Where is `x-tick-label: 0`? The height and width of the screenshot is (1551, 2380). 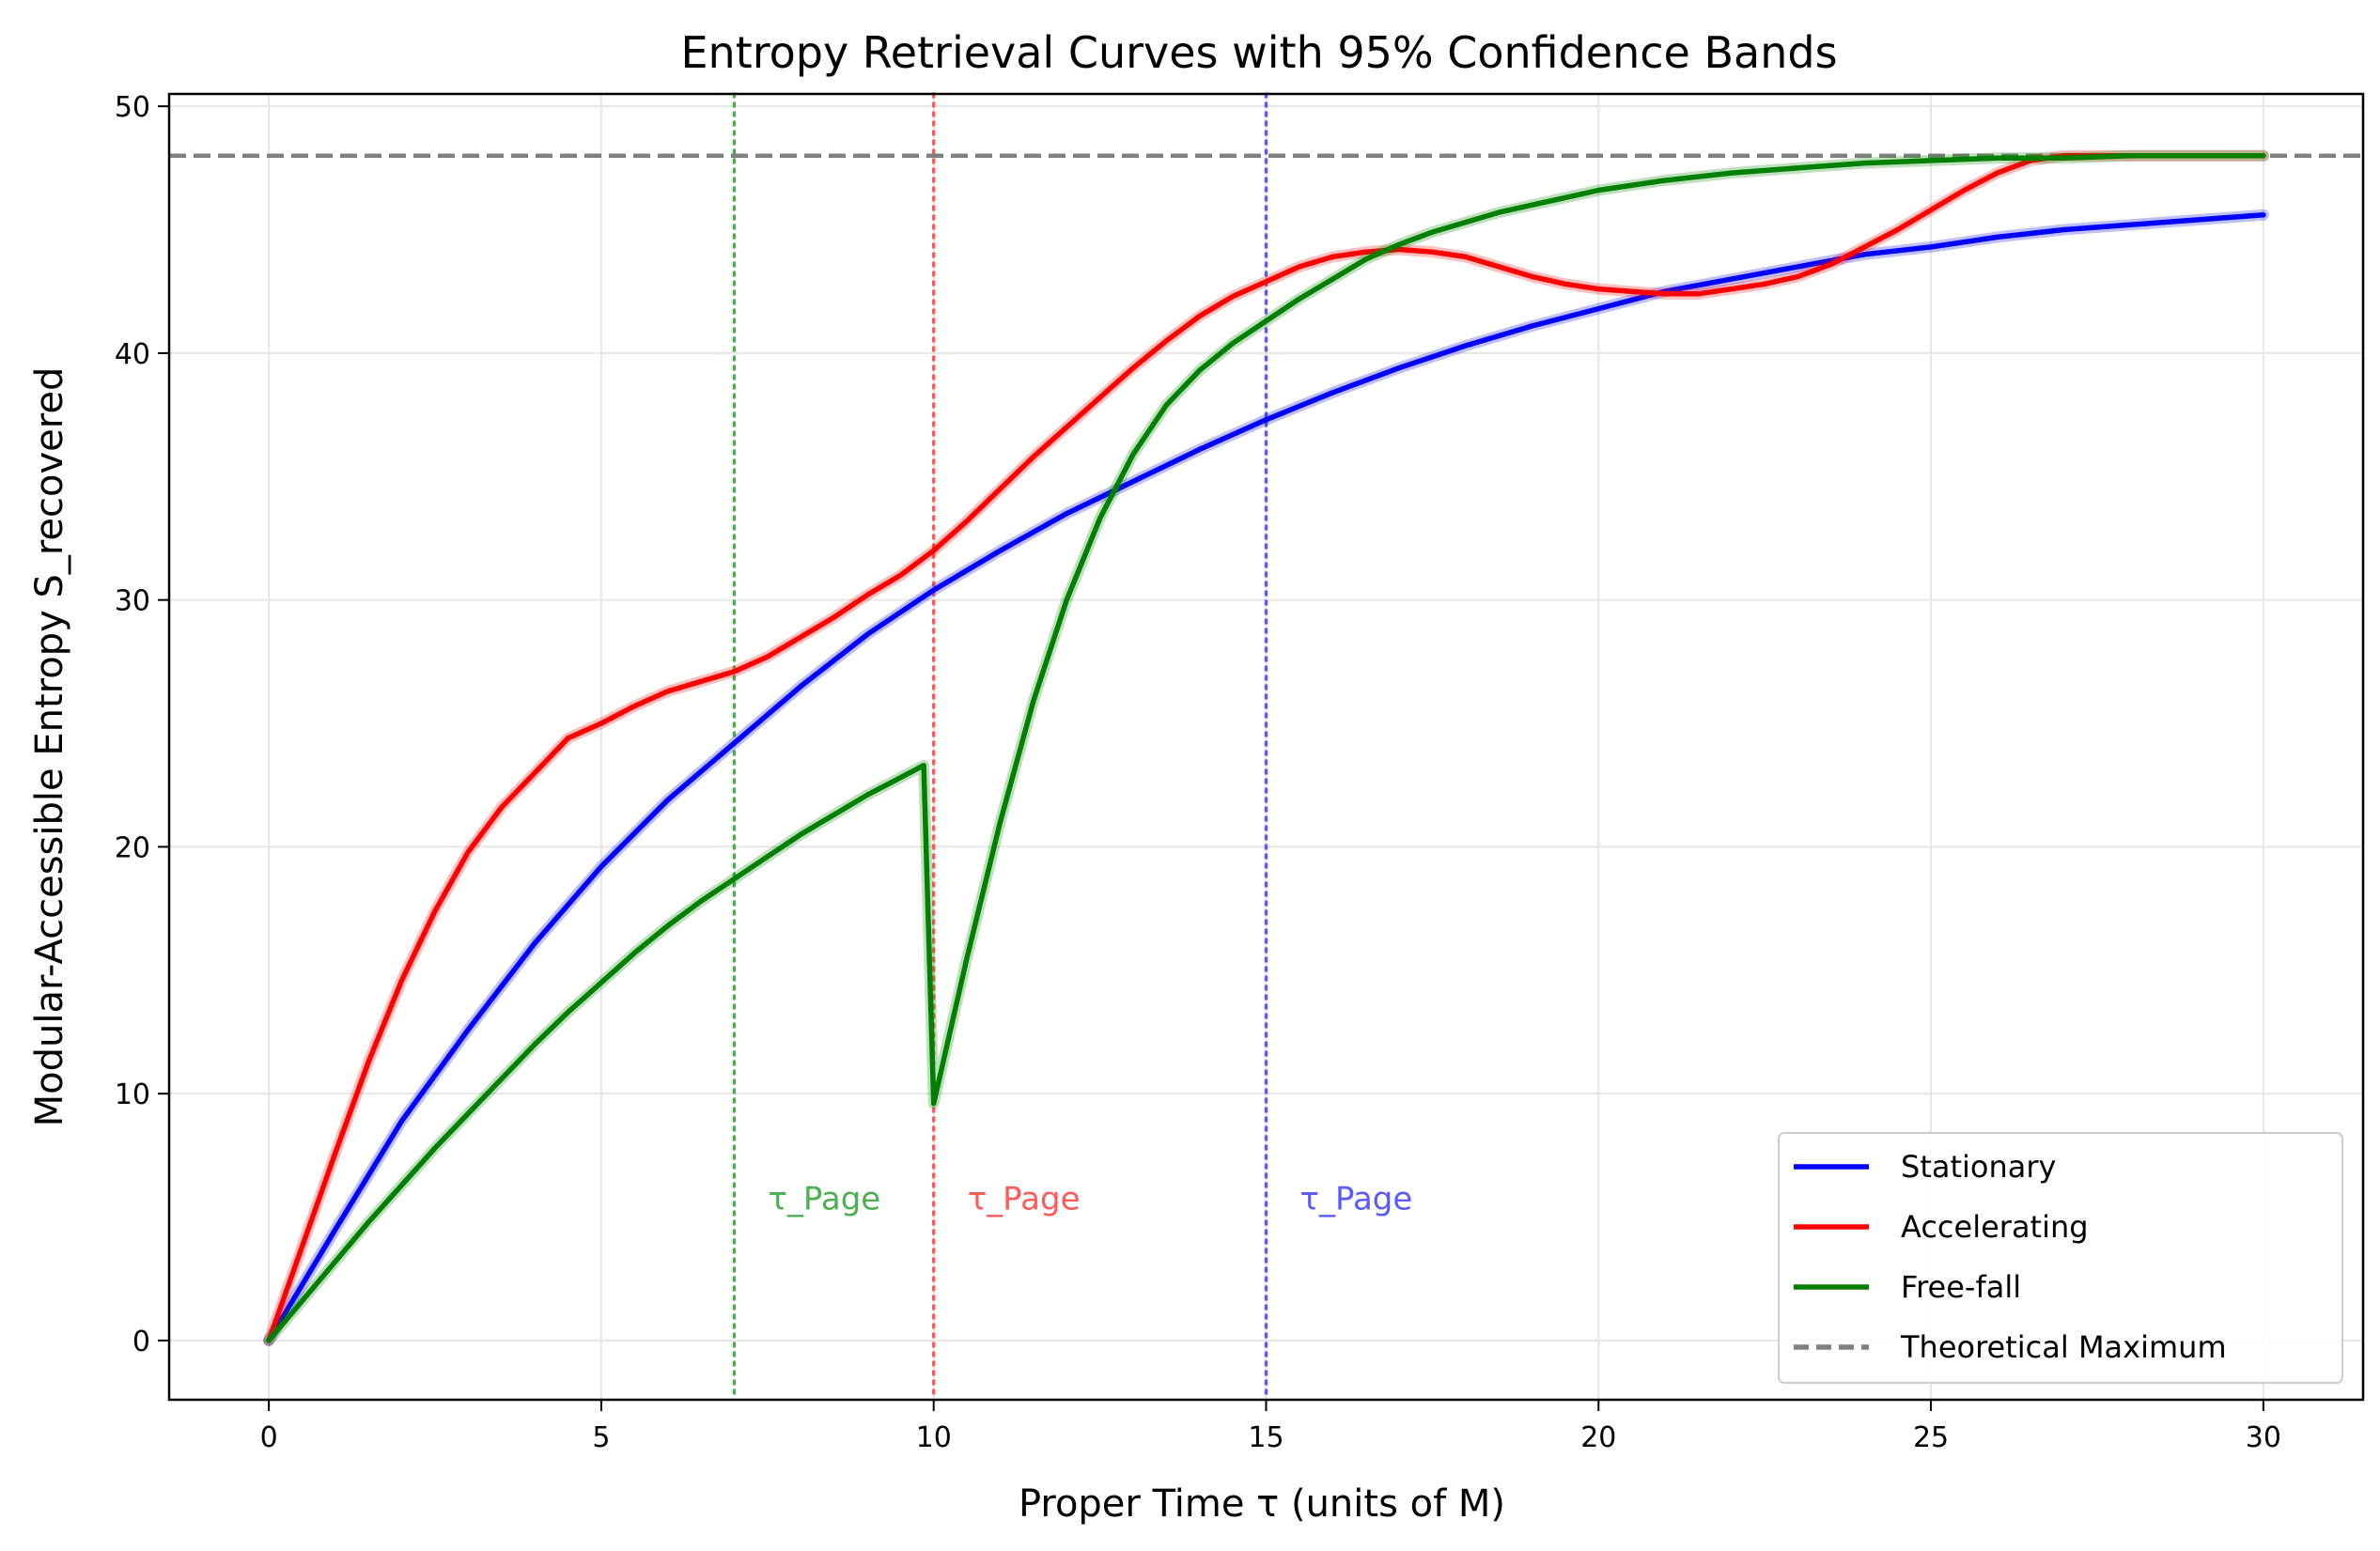 x-tick-label: 0 is located at coordinates (269, 1438).